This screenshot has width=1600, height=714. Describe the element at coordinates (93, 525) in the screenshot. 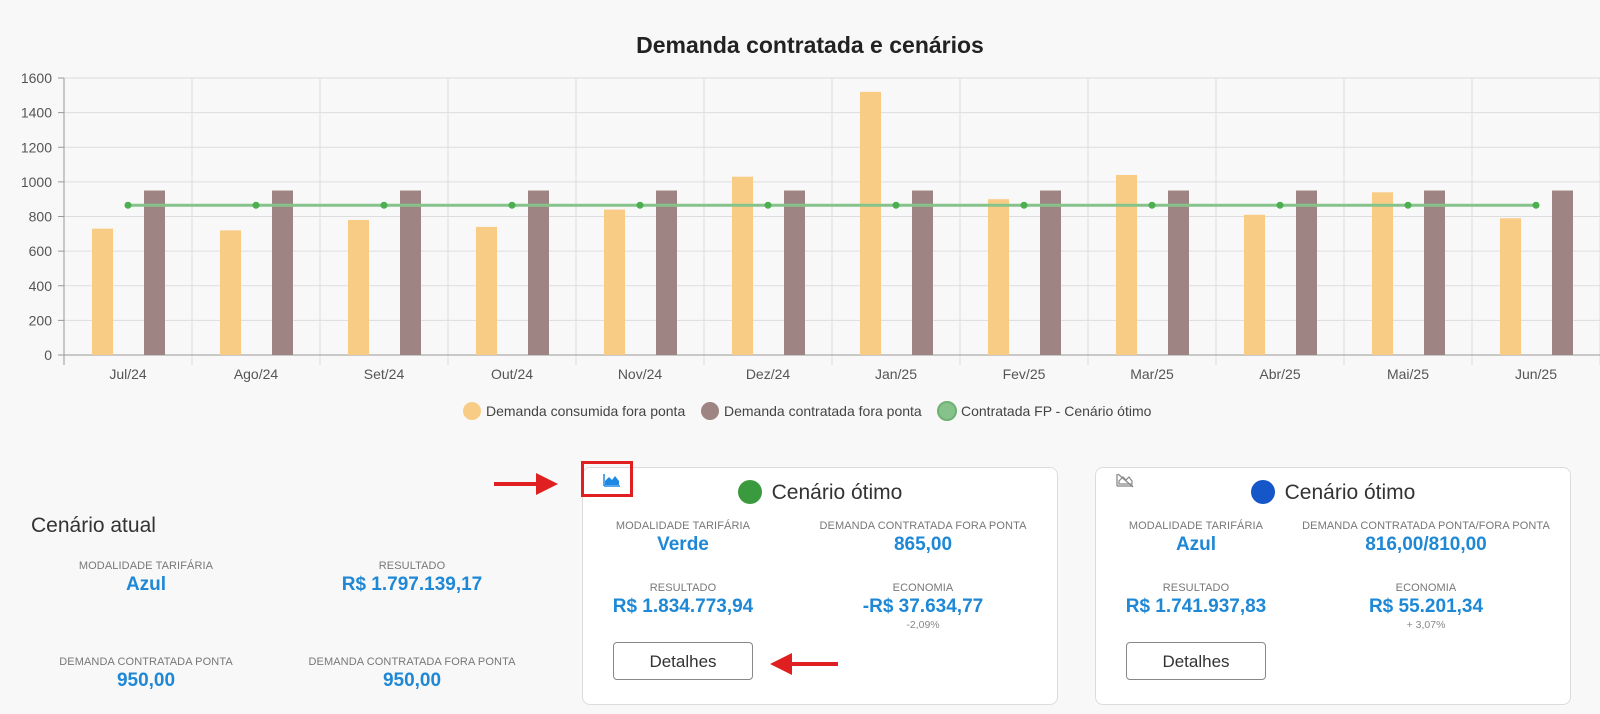

I see `current-scenario-title: Cenário atual` at that location.